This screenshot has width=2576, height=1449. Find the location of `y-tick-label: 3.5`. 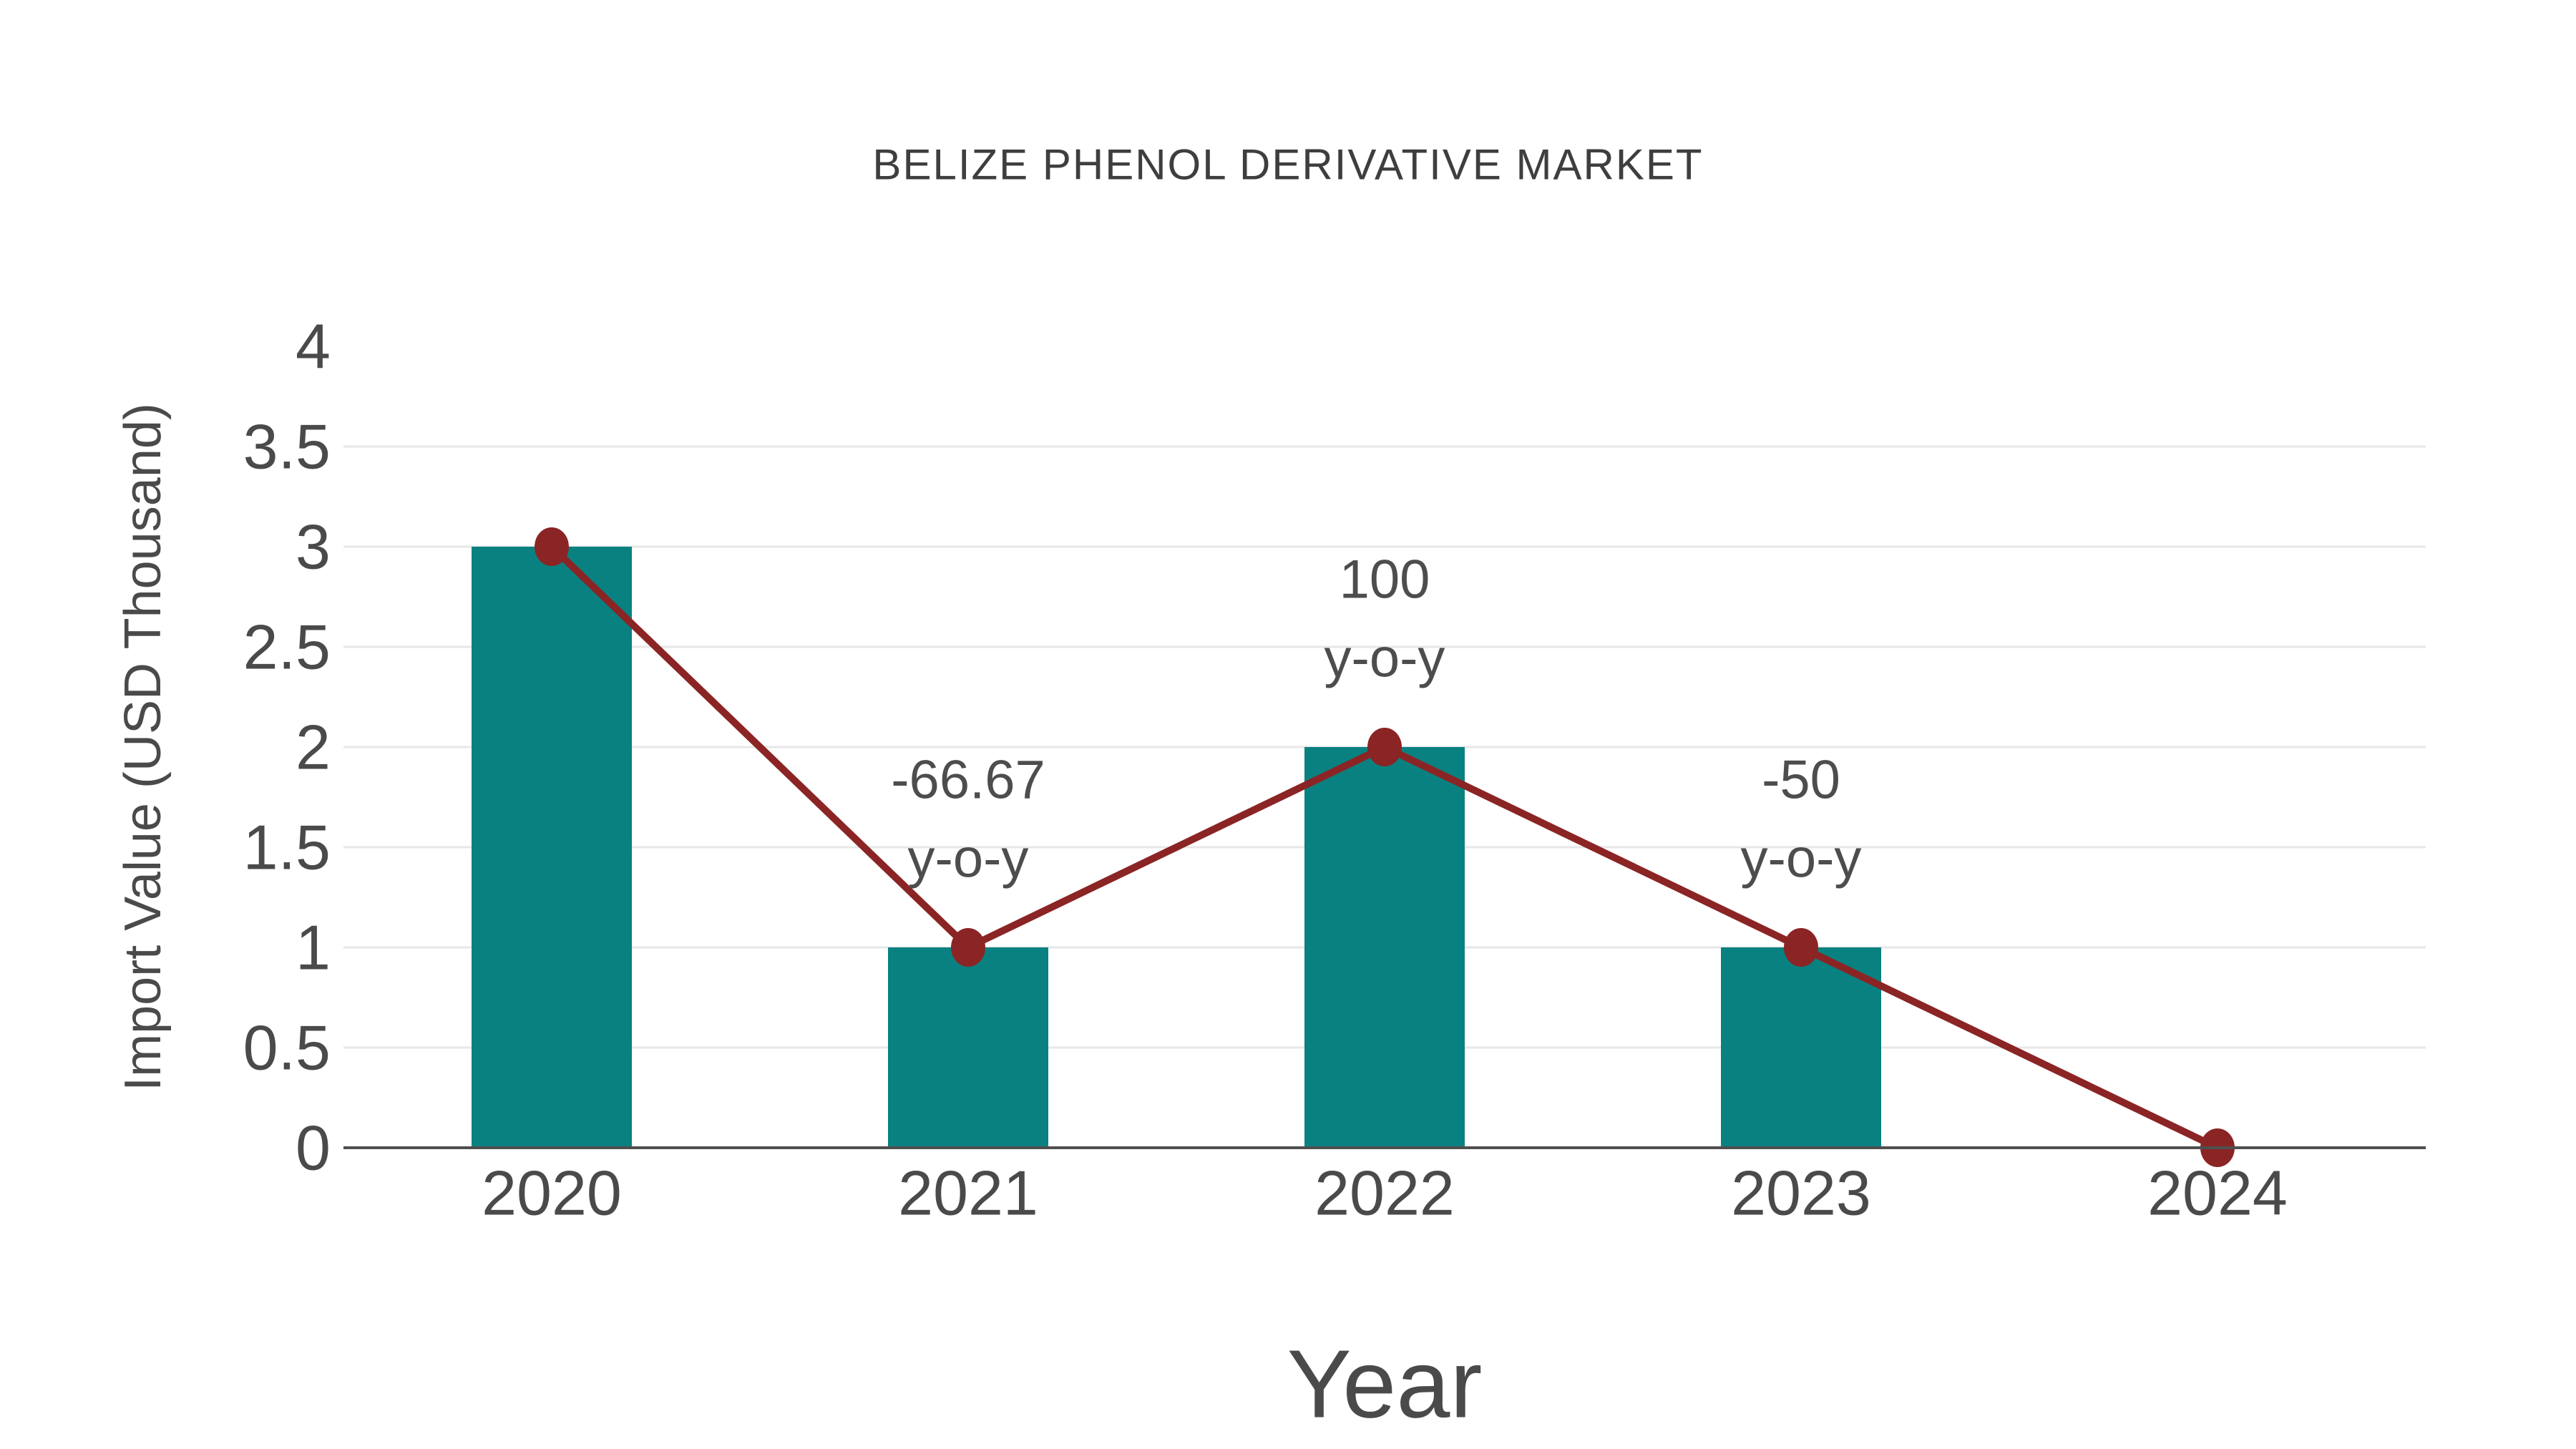

y-tick-label: 3.5 is located at coordinates (287, 446).